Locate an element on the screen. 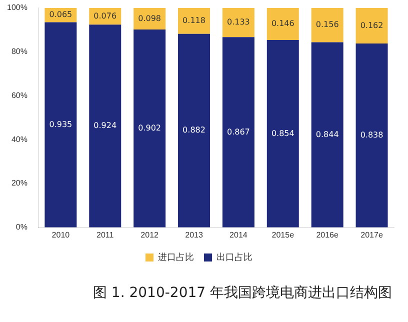 This screenshot has width=408, height=322. data-label: 0.902 is located at coordinates (150, 128).